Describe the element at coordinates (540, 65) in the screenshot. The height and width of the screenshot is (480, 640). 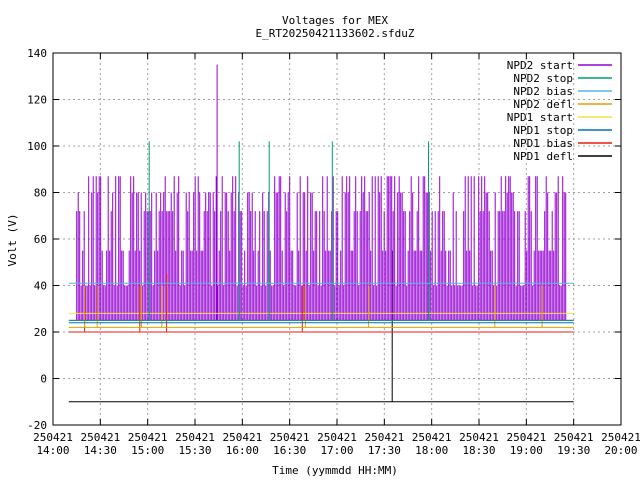
I see `legend-label: NPD2 start` at that location.